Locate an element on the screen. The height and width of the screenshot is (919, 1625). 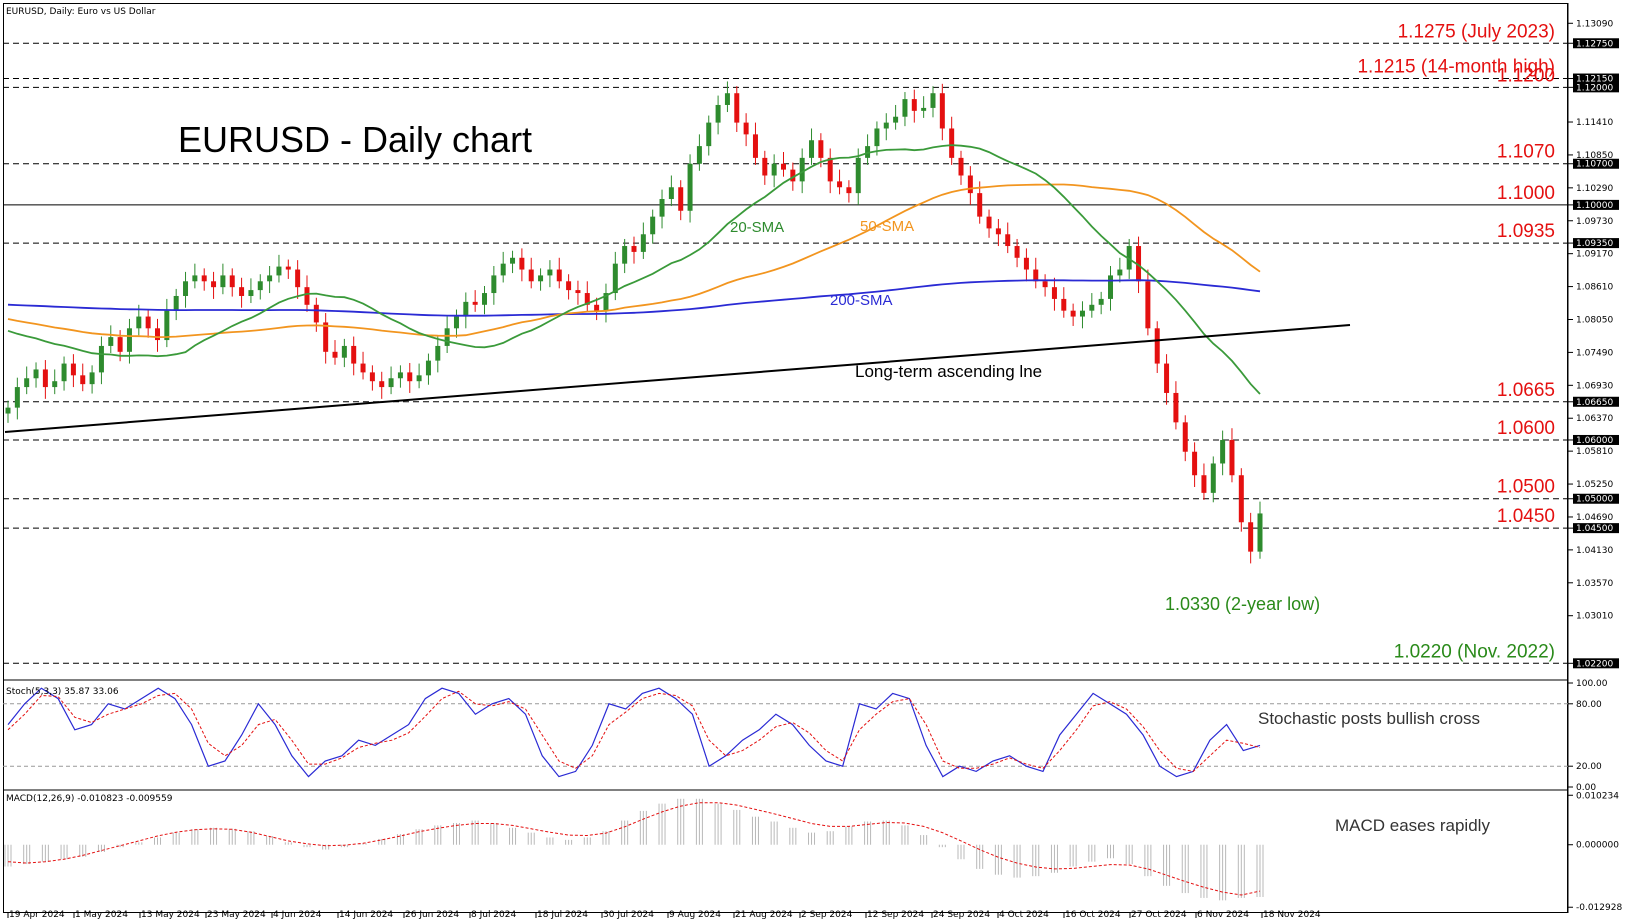
price-tick-label: 1.04500 is located at coordinates (1594, 529).